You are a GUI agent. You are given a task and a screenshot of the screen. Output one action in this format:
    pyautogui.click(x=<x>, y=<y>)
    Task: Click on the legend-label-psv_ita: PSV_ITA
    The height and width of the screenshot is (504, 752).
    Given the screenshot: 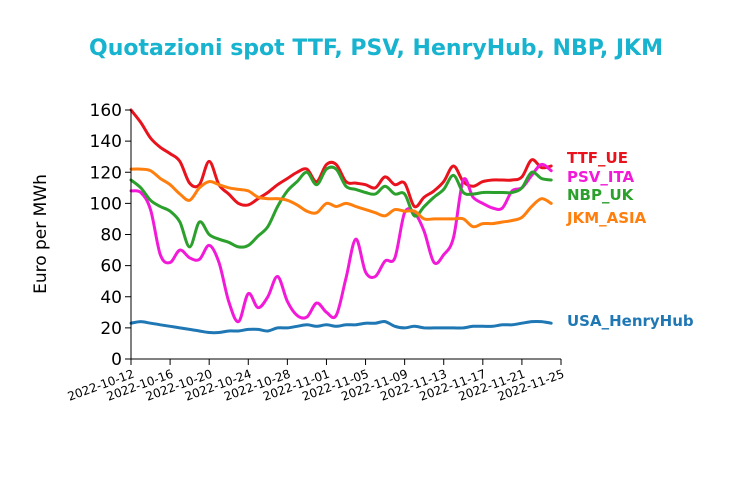 What is the action you would take?
    pyautogui.click(x=601, y=177)
    